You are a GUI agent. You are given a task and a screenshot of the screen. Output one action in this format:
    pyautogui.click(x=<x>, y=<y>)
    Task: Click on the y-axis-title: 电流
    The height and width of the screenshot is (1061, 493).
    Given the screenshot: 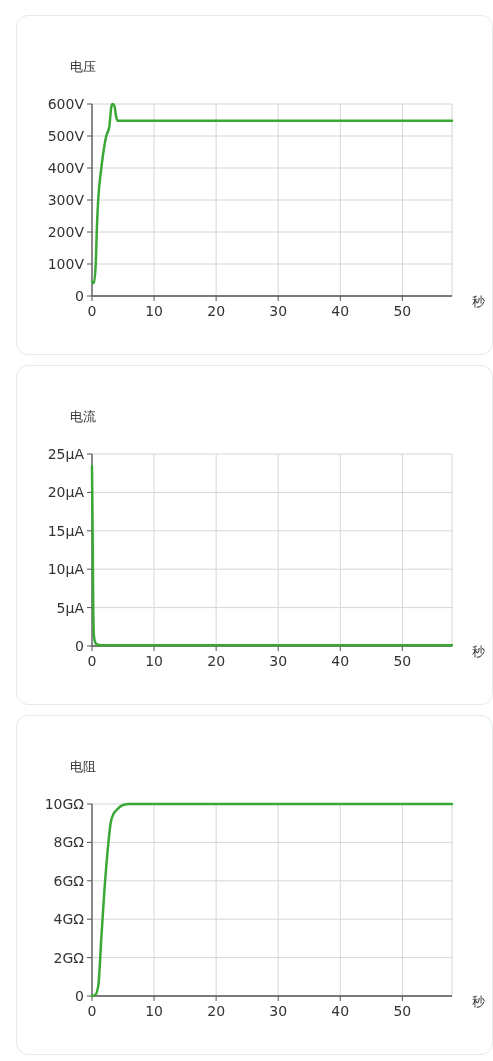 What is the action you would take?
    pyautogui.click(x=83, y=416)
    